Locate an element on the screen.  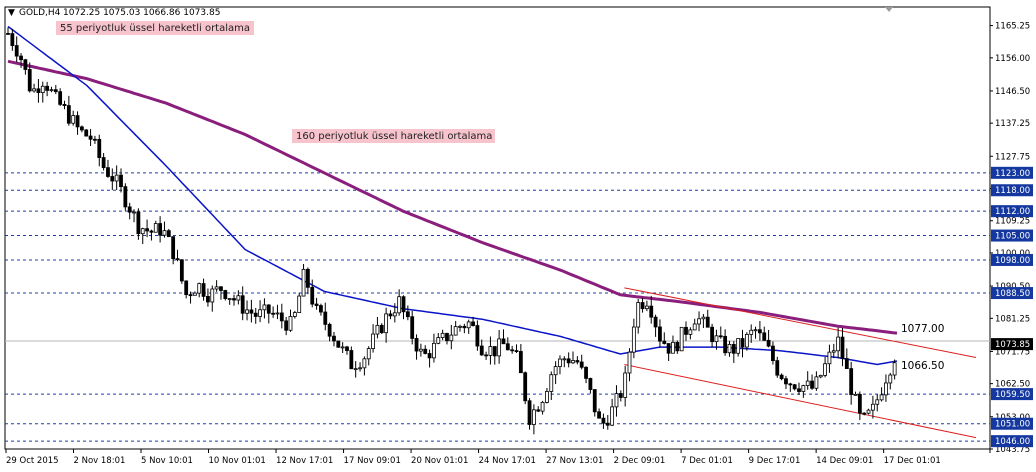
ema55-annotation: 55 periyotluk üssel hareketli ortalama is located at coordinates (155, 28).